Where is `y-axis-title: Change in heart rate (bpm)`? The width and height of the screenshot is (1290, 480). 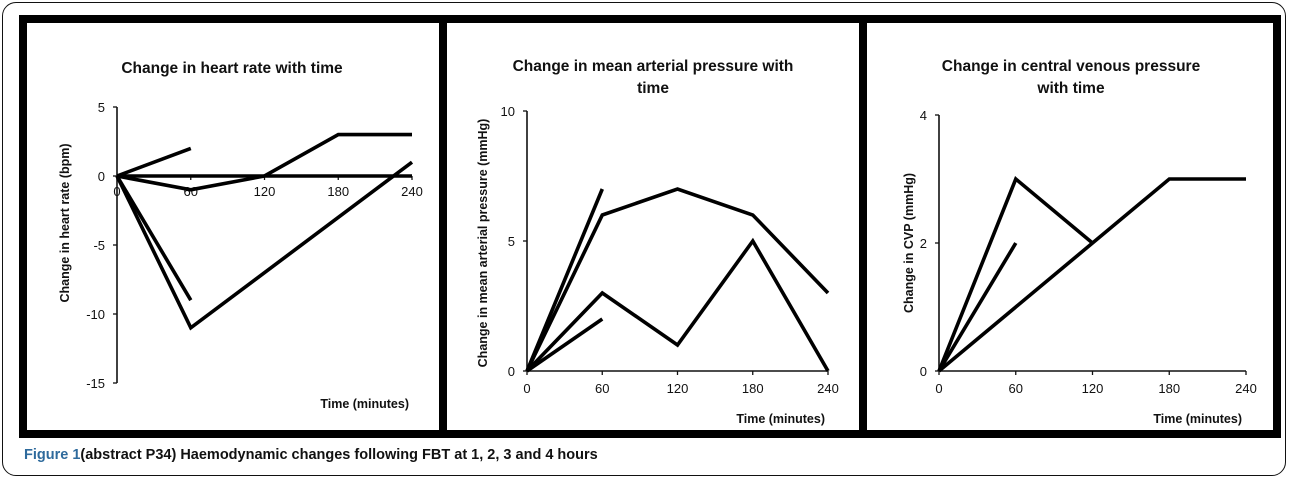 y-axis-title: Change in heart rate (bpm) is located at coordinates (65, 222).